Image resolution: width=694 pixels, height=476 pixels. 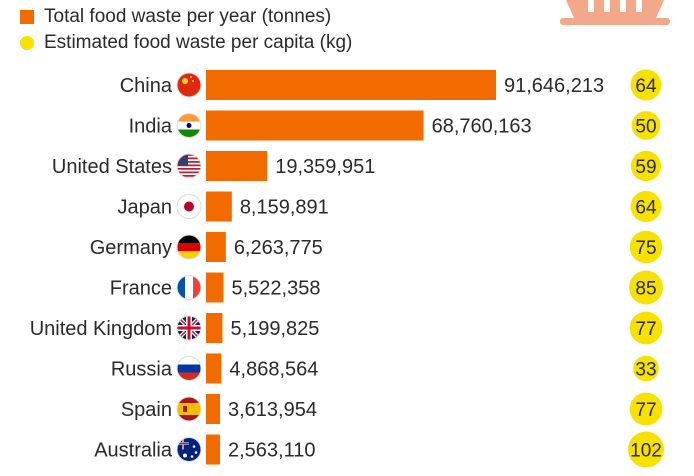 I want to click on per-capita-value: 33, so click(x=645, y=370).